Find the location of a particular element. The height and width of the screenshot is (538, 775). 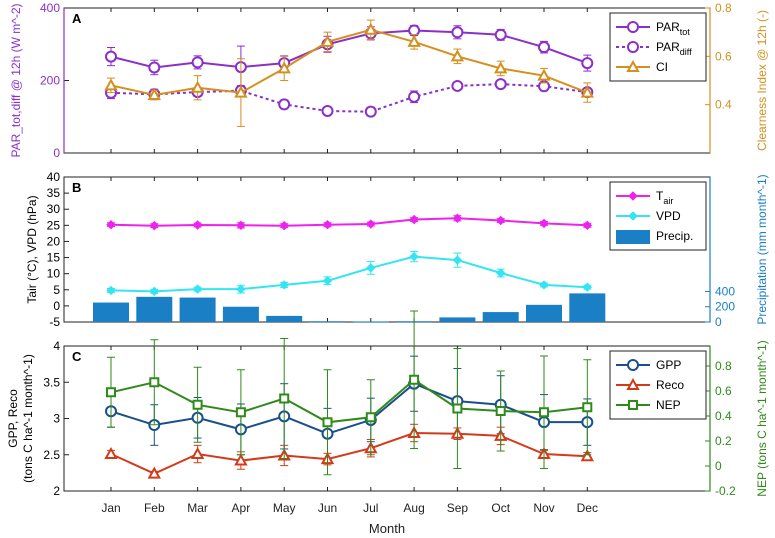

panel-c-point-nep-aug is located at coordinates (414, 379).